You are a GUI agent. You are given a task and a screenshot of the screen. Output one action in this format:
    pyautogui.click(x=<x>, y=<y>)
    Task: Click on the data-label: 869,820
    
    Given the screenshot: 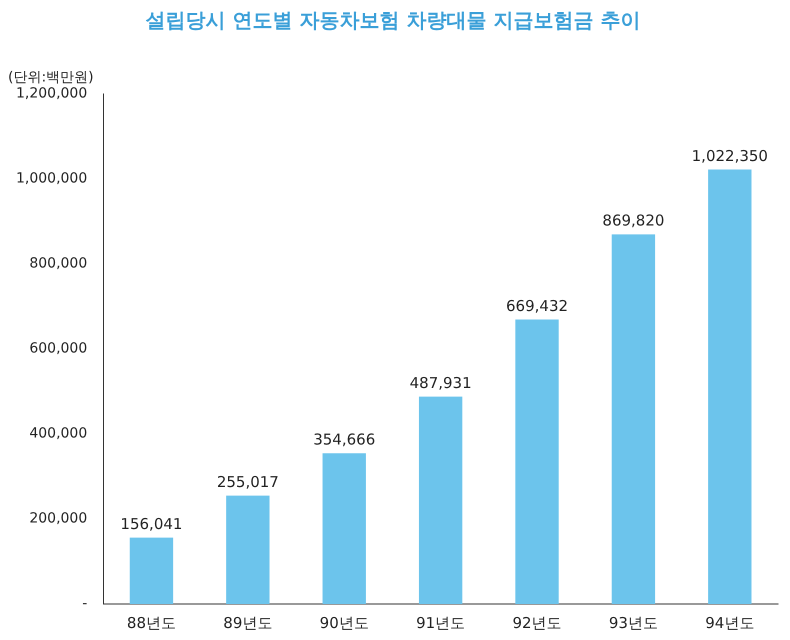 What is the action you would take?
    pyautogui.click(x=633, y=221)
    